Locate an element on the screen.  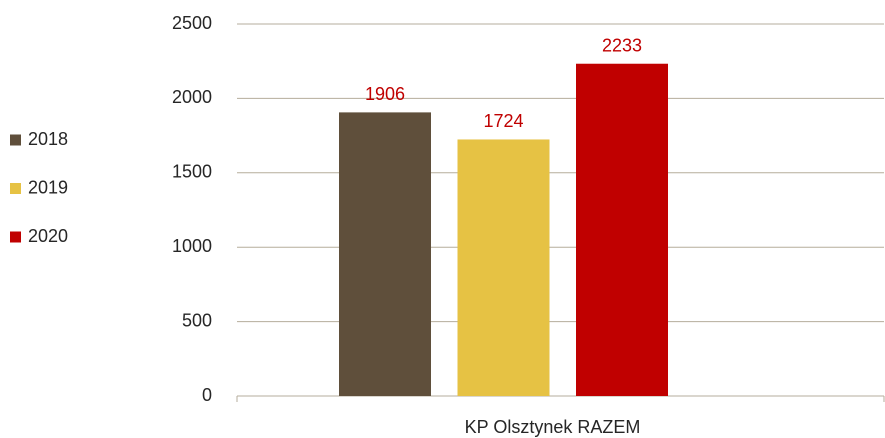
x-tick-label: KP Olsztynek RAZEM is located at coordinates (553, 427).